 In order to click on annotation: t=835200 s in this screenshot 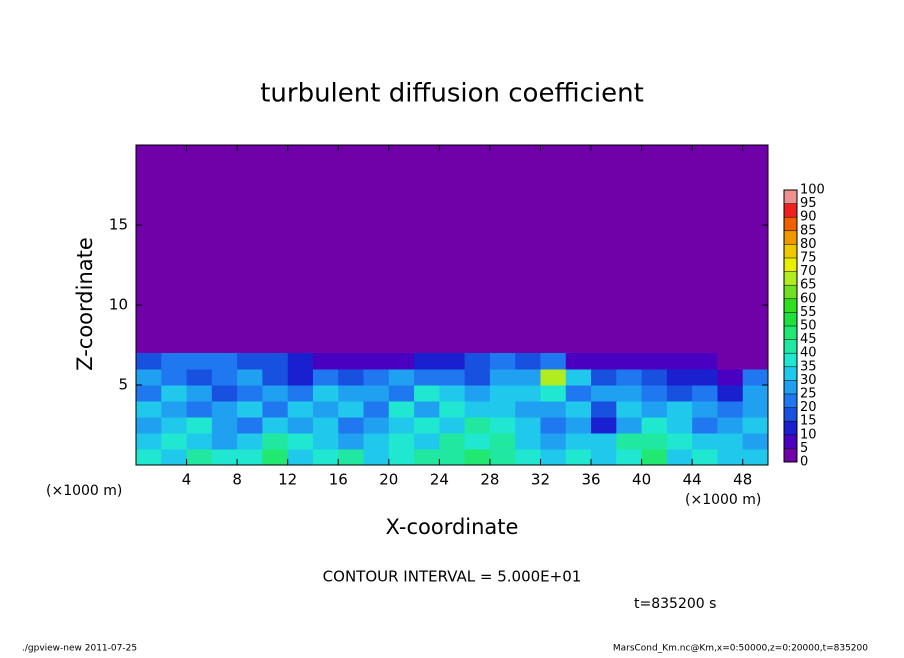, I will do `click(675, 604)`.